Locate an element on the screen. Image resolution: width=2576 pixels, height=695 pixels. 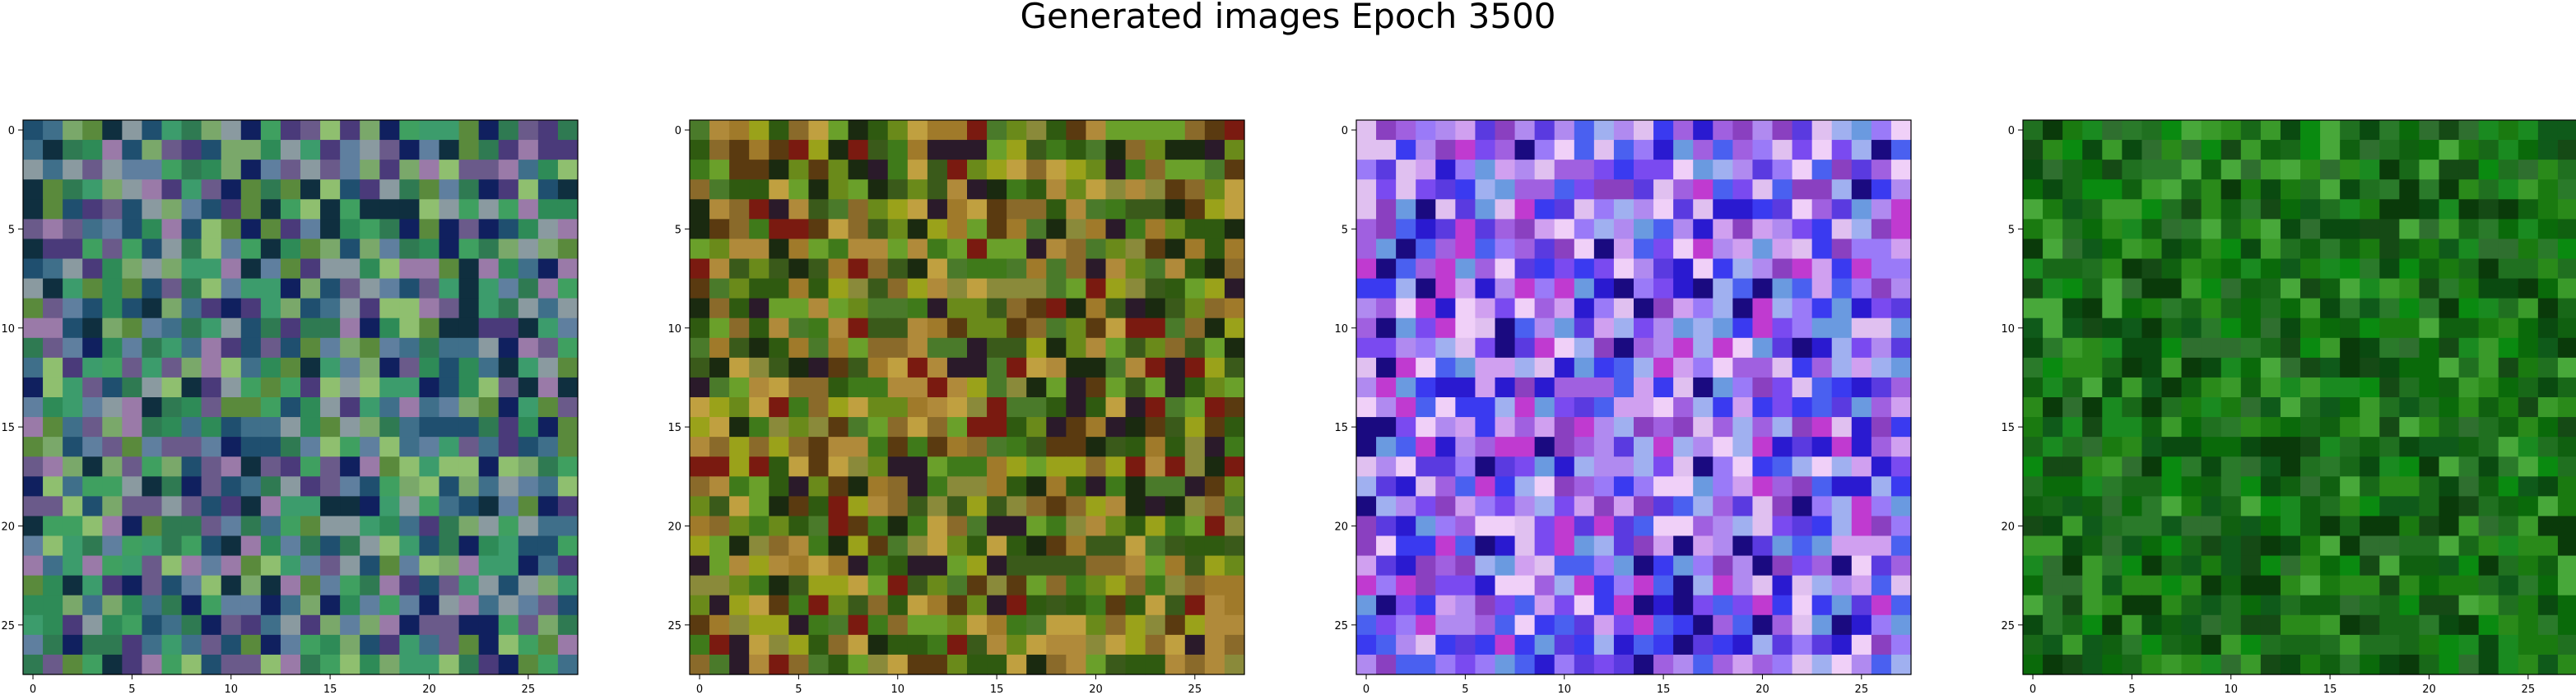
x-tick-label: 5 is located at coordinates (798, 689).